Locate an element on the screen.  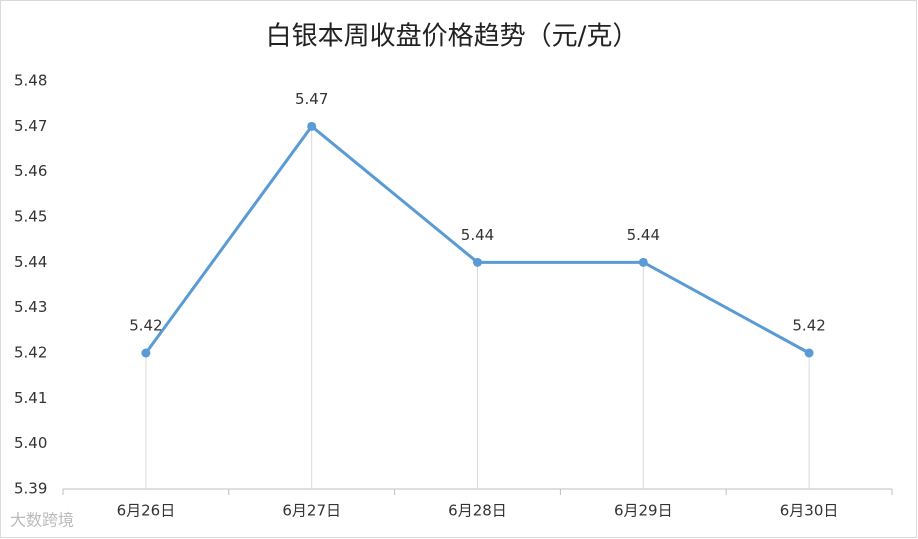
y-tick-label: 5.46 is located at coordinates (30, 171).